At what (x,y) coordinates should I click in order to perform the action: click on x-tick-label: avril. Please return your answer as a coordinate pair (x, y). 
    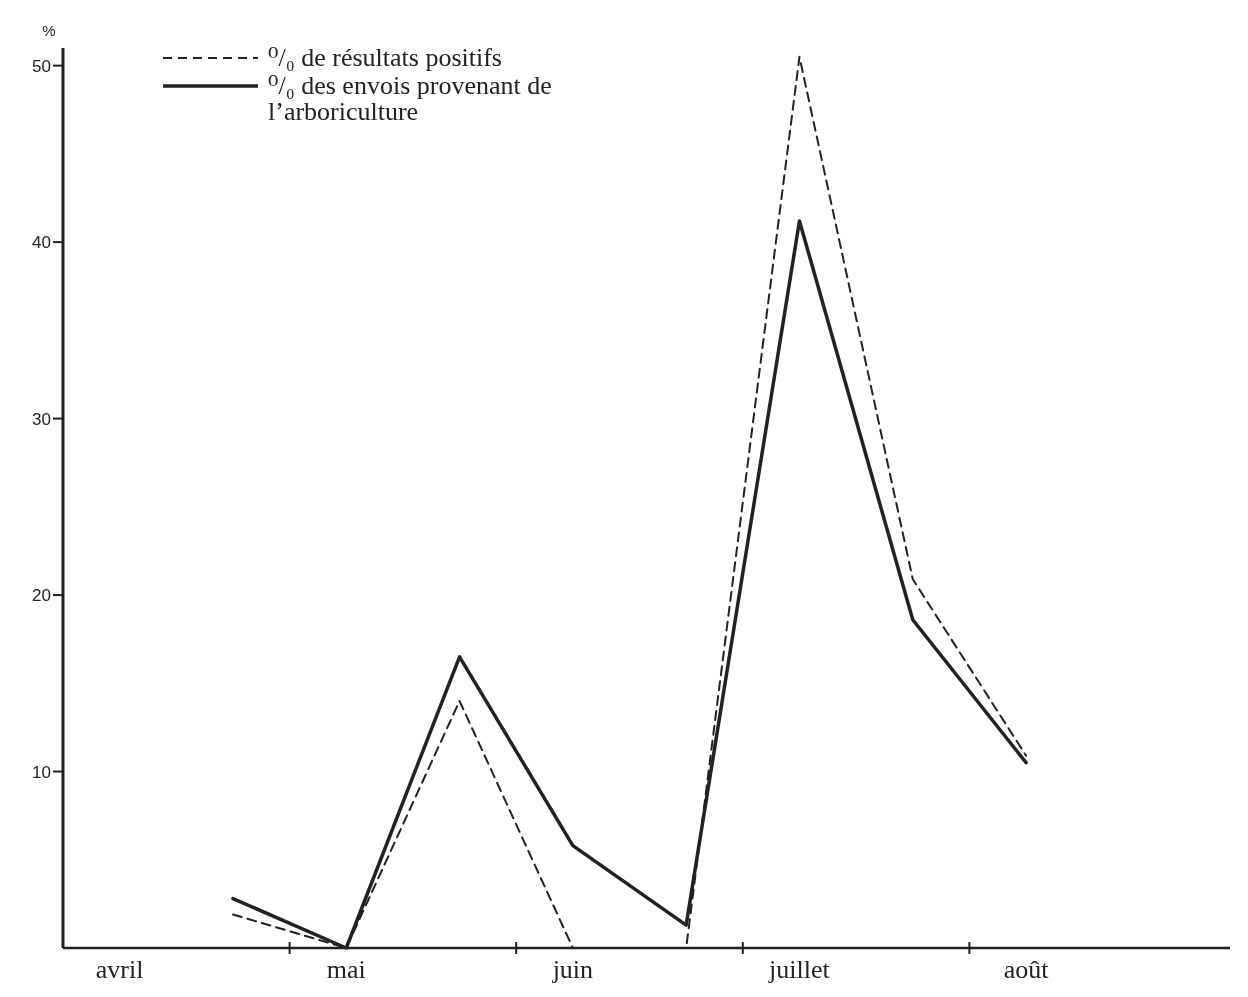
    Looking at the image, I should click on (119, 969).